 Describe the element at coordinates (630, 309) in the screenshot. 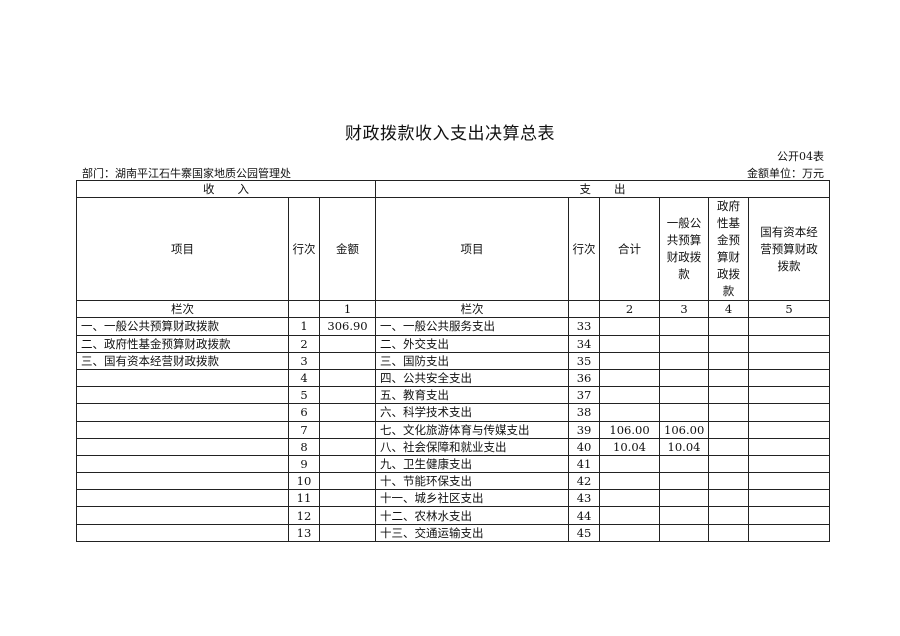

I see `column-index-2: 2` at that location.